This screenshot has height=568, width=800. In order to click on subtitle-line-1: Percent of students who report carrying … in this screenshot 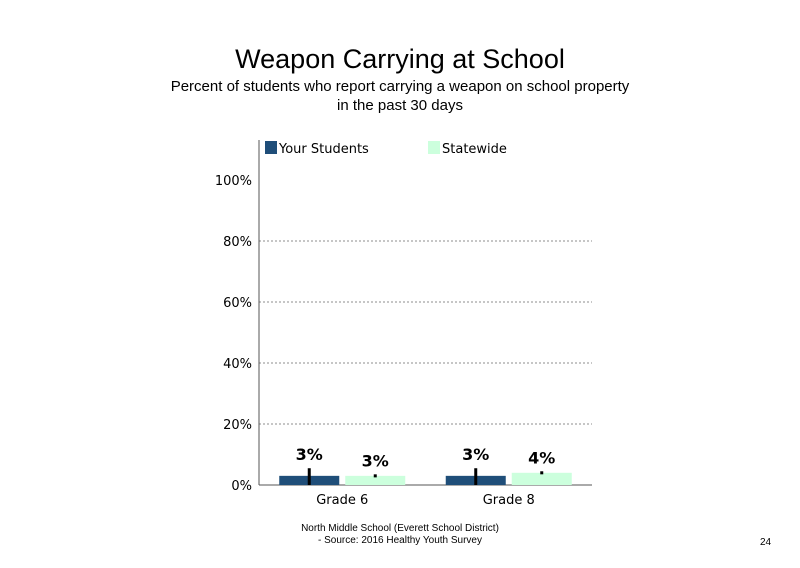, I will do `click(400, 86)`.